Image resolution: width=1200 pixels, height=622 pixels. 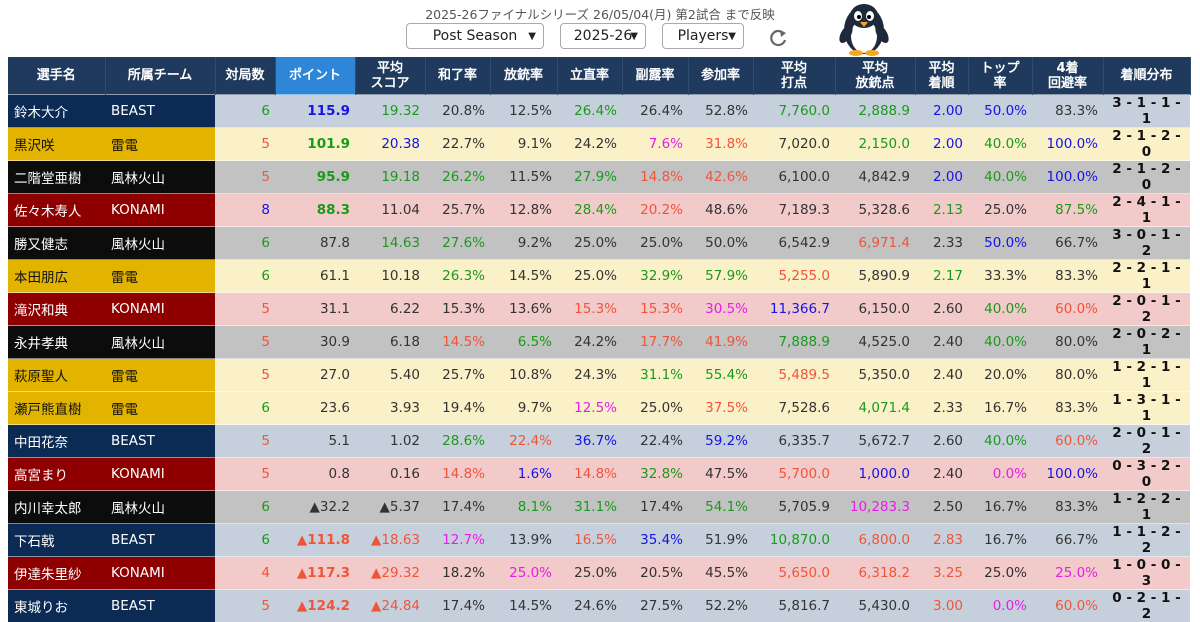 I want to click on stat-cell: 47.5%, so click(x=720, y=474).